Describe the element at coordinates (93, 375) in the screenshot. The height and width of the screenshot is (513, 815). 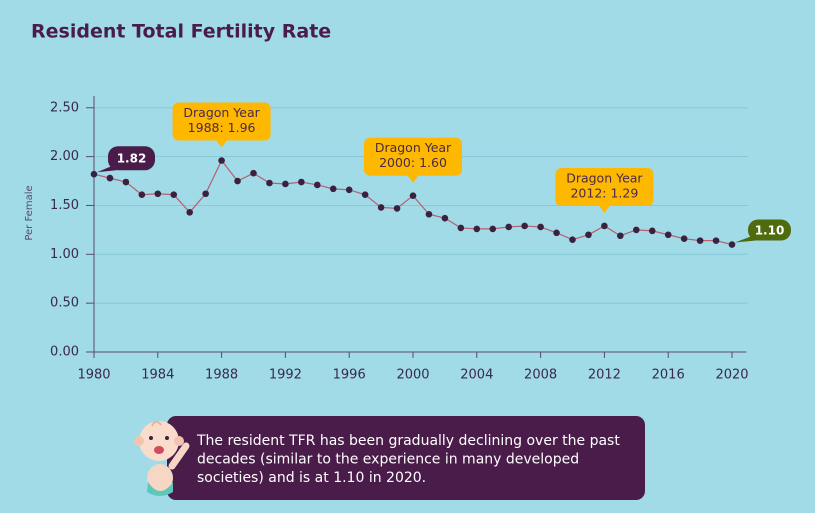
I see `x-tick-label: 1980` at that location.